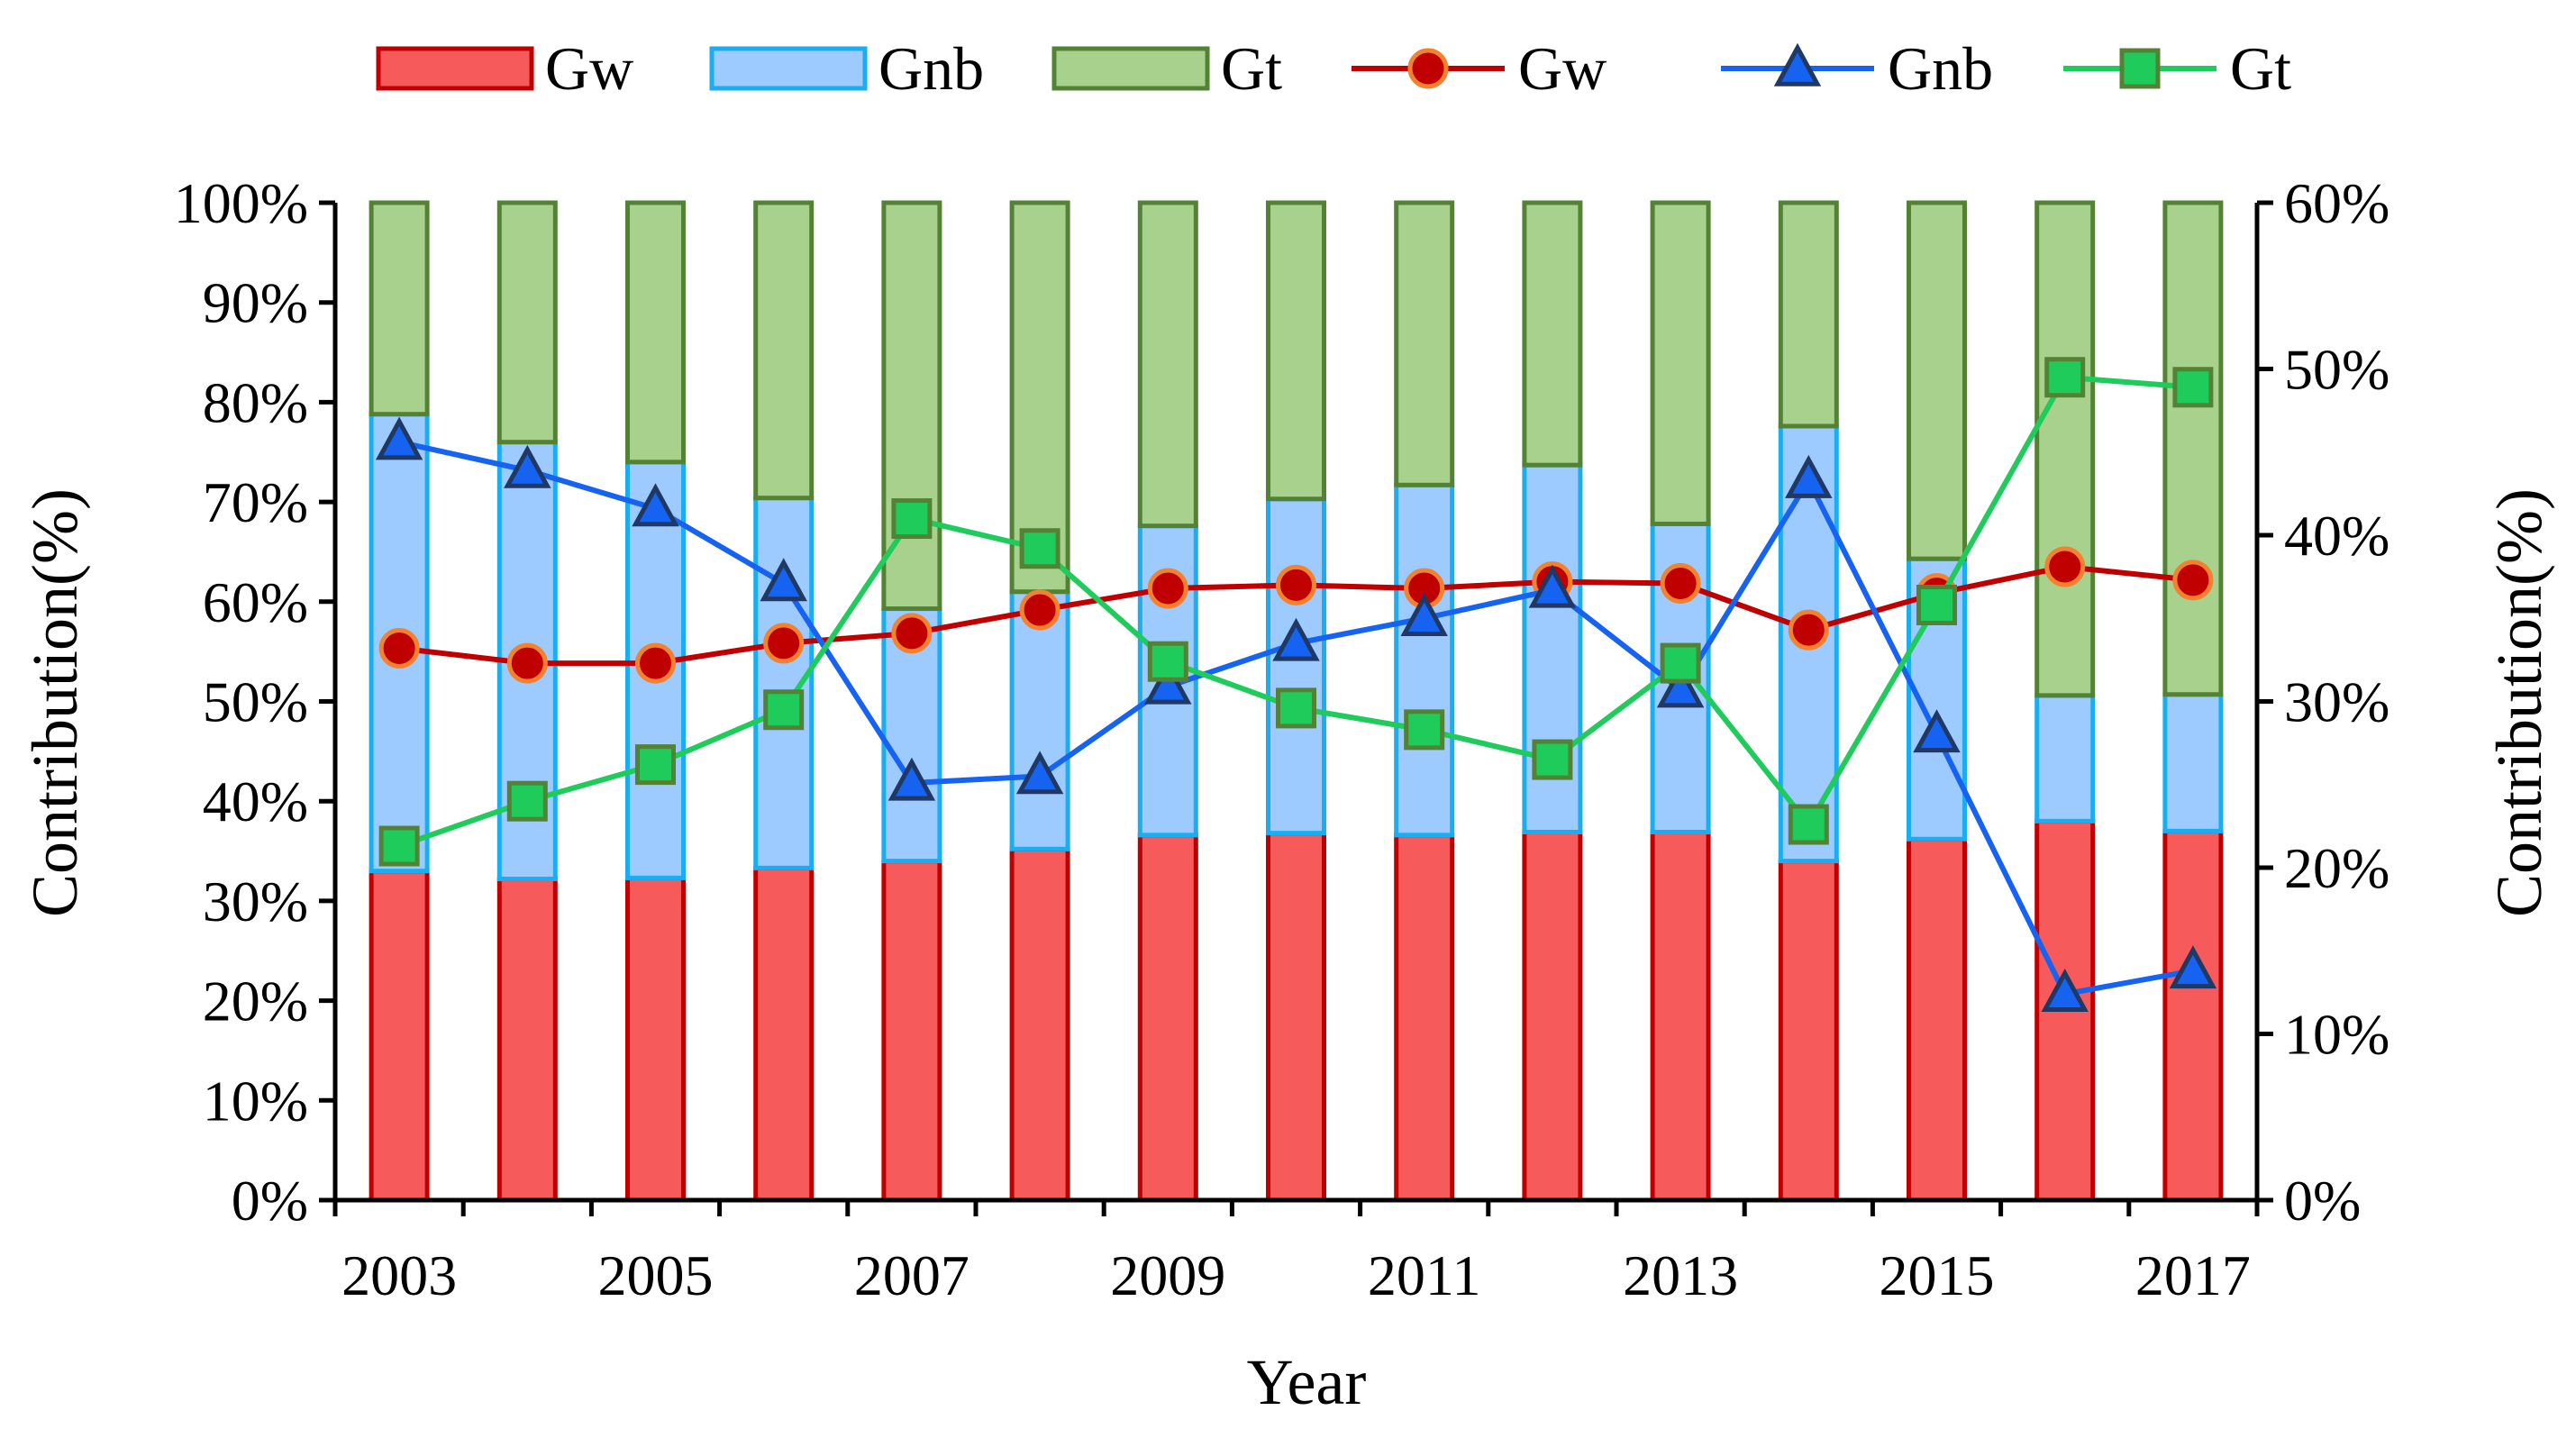 The height and width of the screenshot is (1438, 2576). Describe the element at coordinates (1808, 314) in the screenshot. I see `bar-gt-2014` at that location.